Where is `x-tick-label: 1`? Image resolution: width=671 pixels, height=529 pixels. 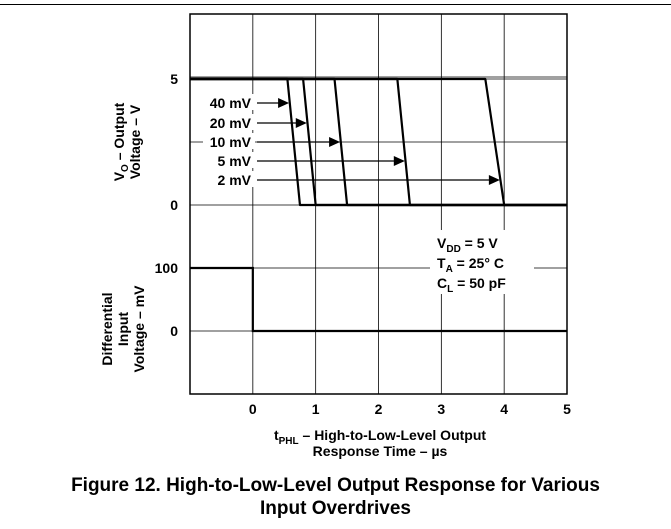
x-tick-label: 1 is located at coordinates (316, 409).